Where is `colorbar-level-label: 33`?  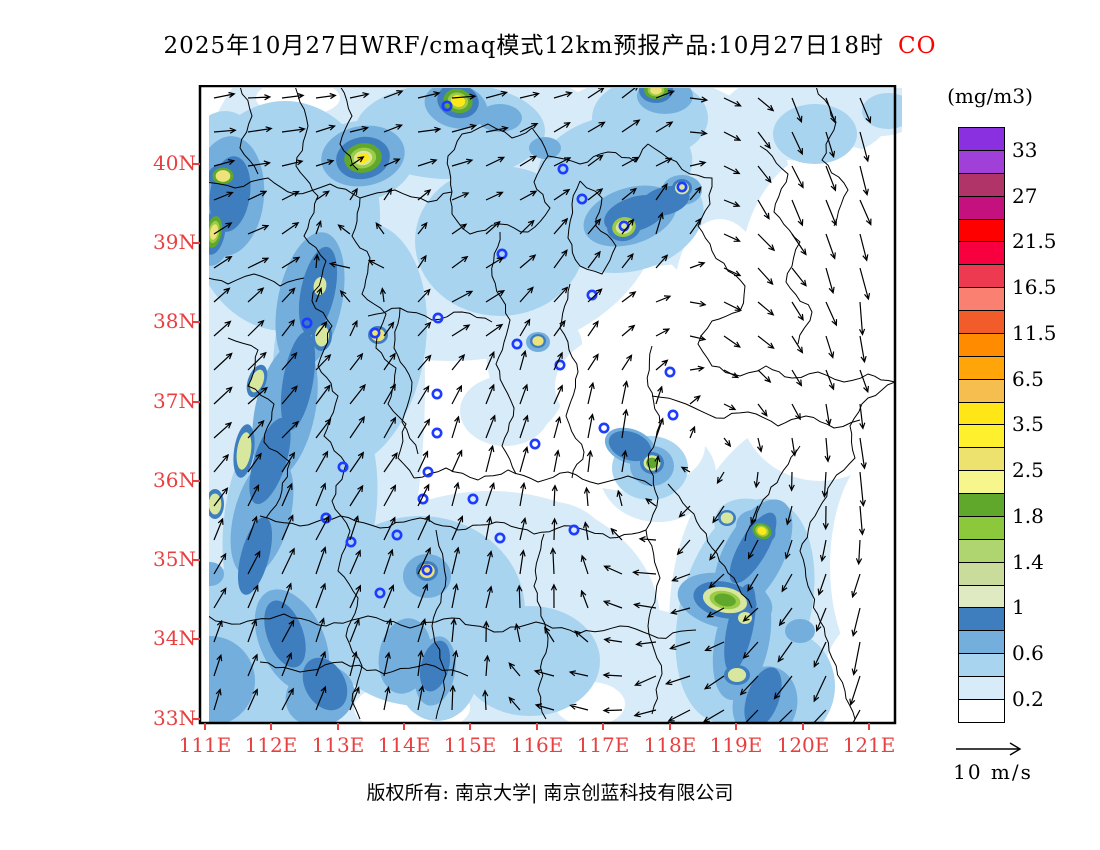
colorbar-level-label: 33 is located at coordinates (1025, 149).